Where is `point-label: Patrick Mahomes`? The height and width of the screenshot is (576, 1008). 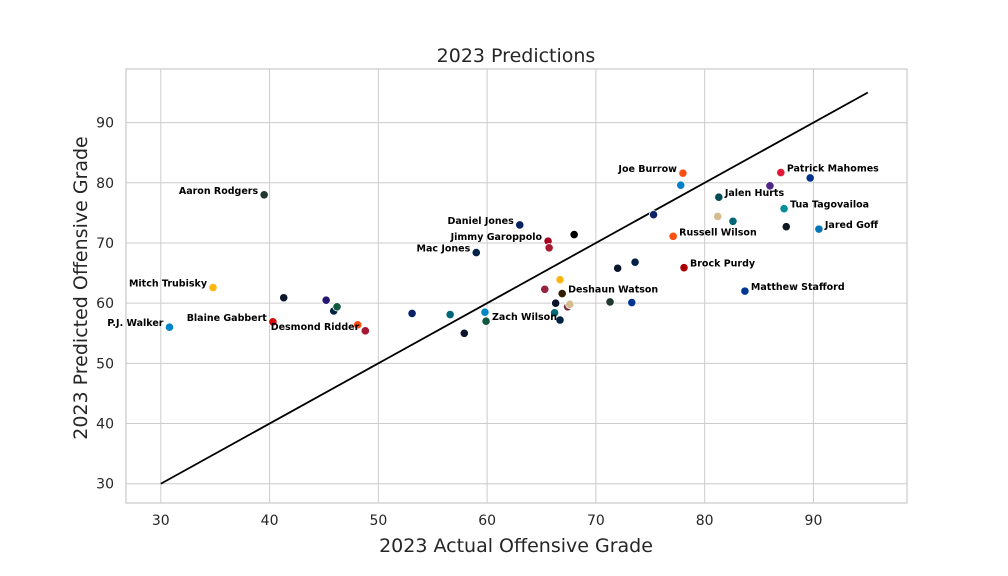 point-label: Patrick Mahomes is located at coordinates (833, 169).